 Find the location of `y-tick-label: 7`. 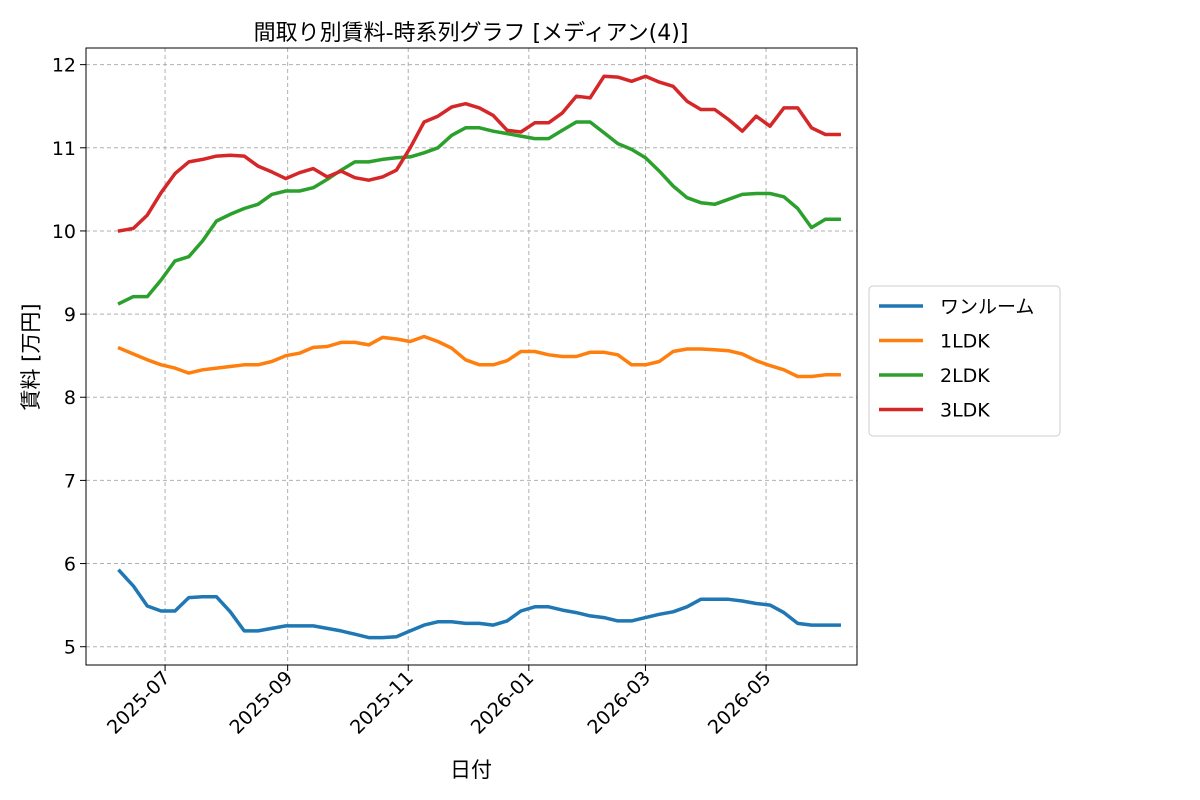

y-tick-label: 7 is located at coordinates (70, 481).